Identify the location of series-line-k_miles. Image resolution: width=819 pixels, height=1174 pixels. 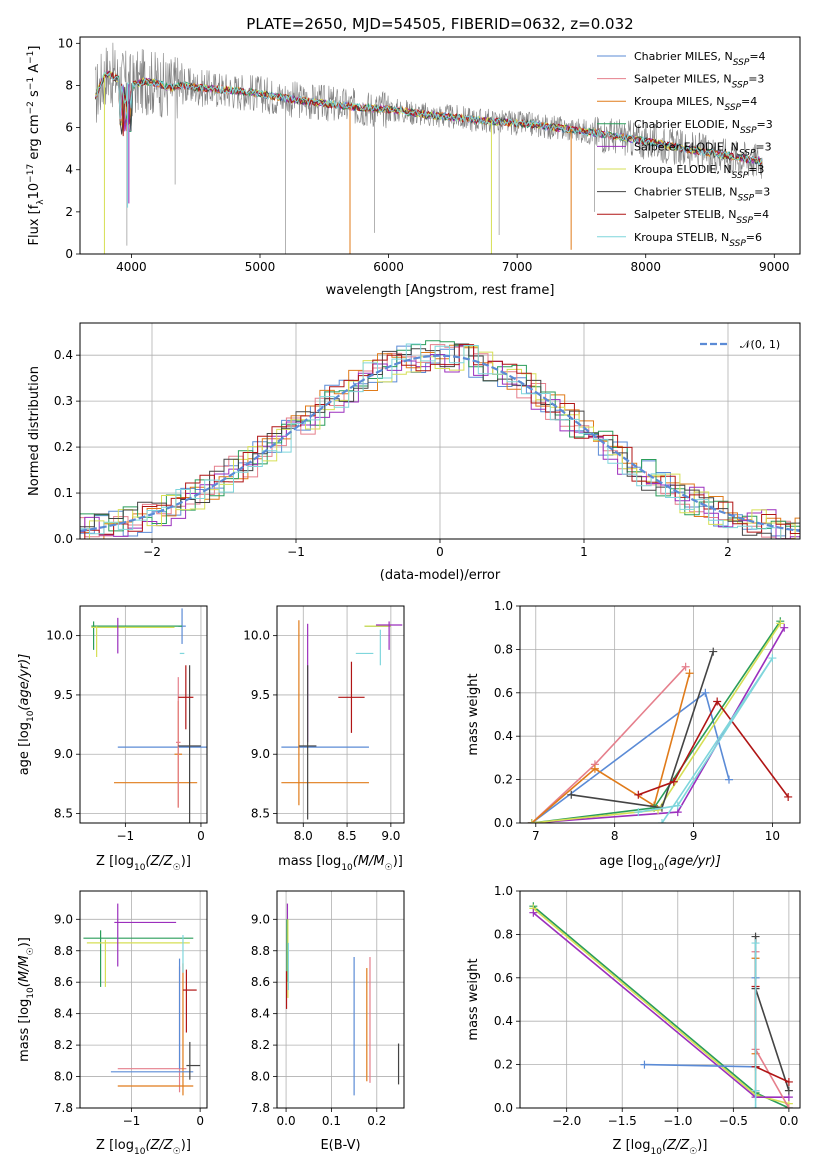
(611, 748).